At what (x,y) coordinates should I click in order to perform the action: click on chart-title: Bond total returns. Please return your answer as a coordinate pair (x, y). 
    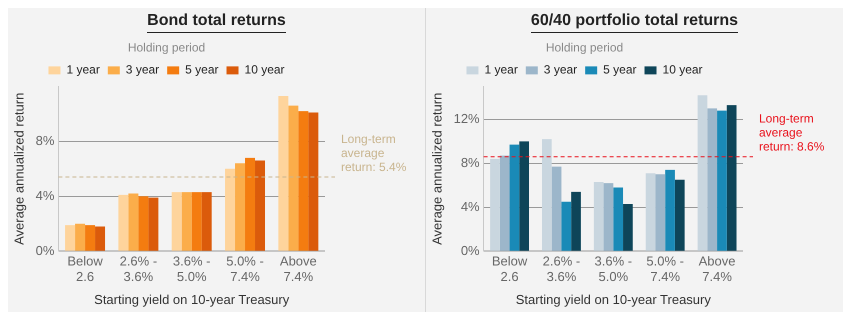
    Looking at the image, I should click on (216, 22).